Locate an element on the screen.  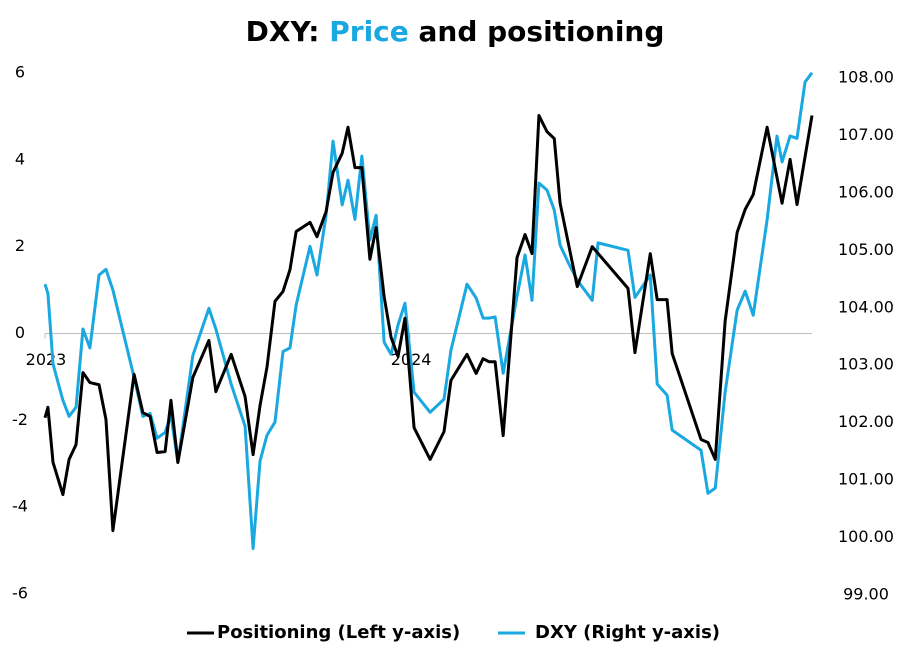
x-tick-label: 2023 is located at coordinates (46, 359).